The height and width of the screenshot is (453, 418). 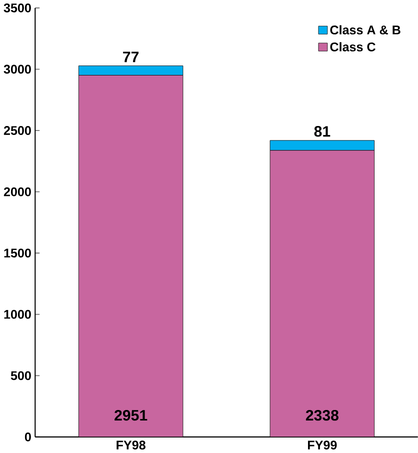 I want to click on y-tick-label: 3500, so click(x=17, y=7).